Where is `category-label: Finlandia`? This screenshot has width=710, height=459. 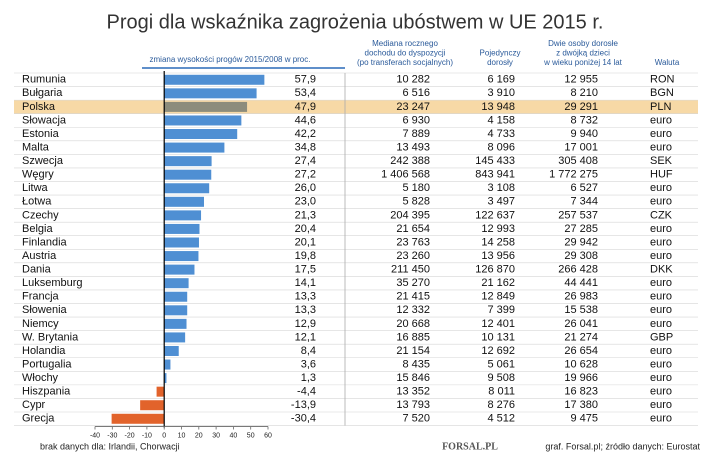
category-label: Finlandia is located at coordinates (45, 242).